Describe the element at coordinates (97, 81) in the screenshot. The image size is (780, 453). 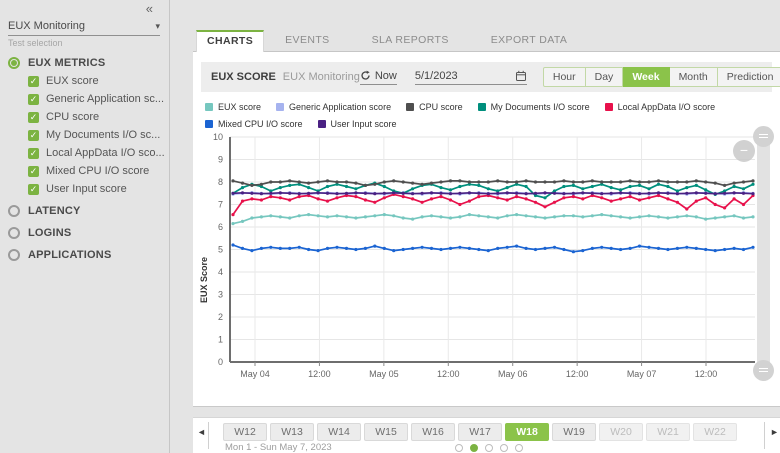
I see `metric-eux-score: ✓ EUX score` at that location.